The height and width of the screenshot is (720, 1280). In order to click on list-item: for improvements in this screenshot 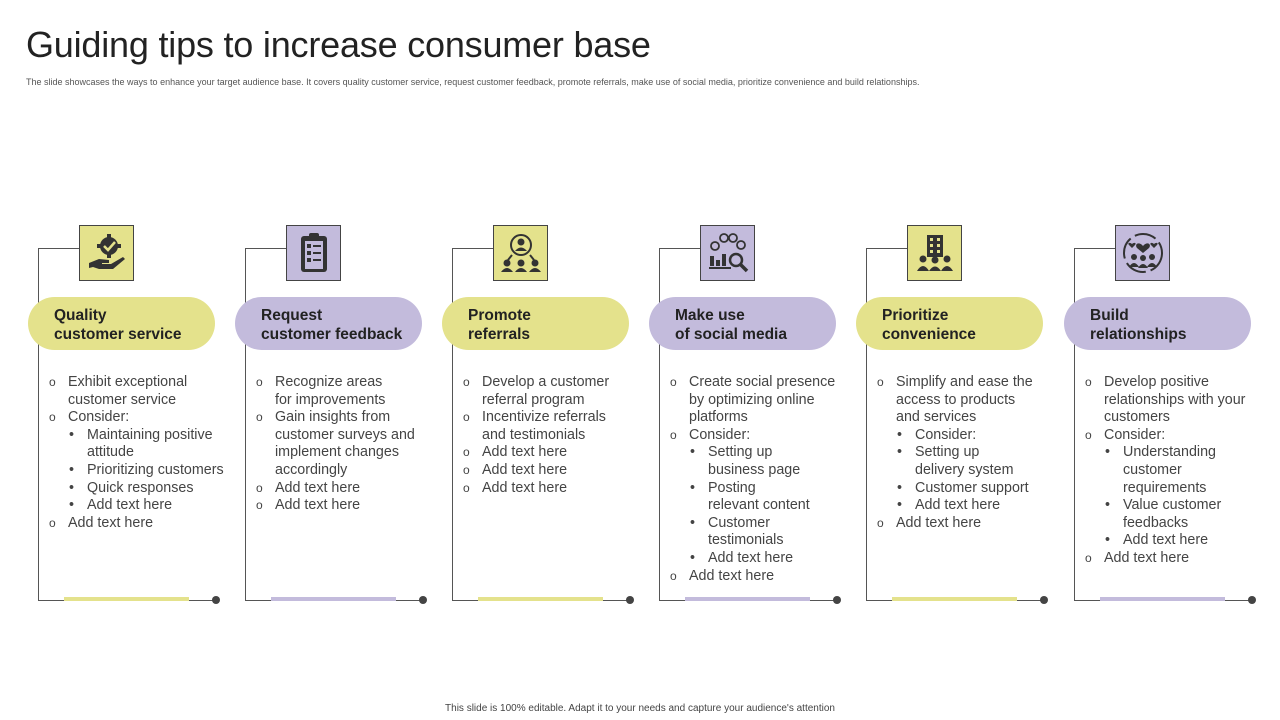, I will do `click(330, 399)`.